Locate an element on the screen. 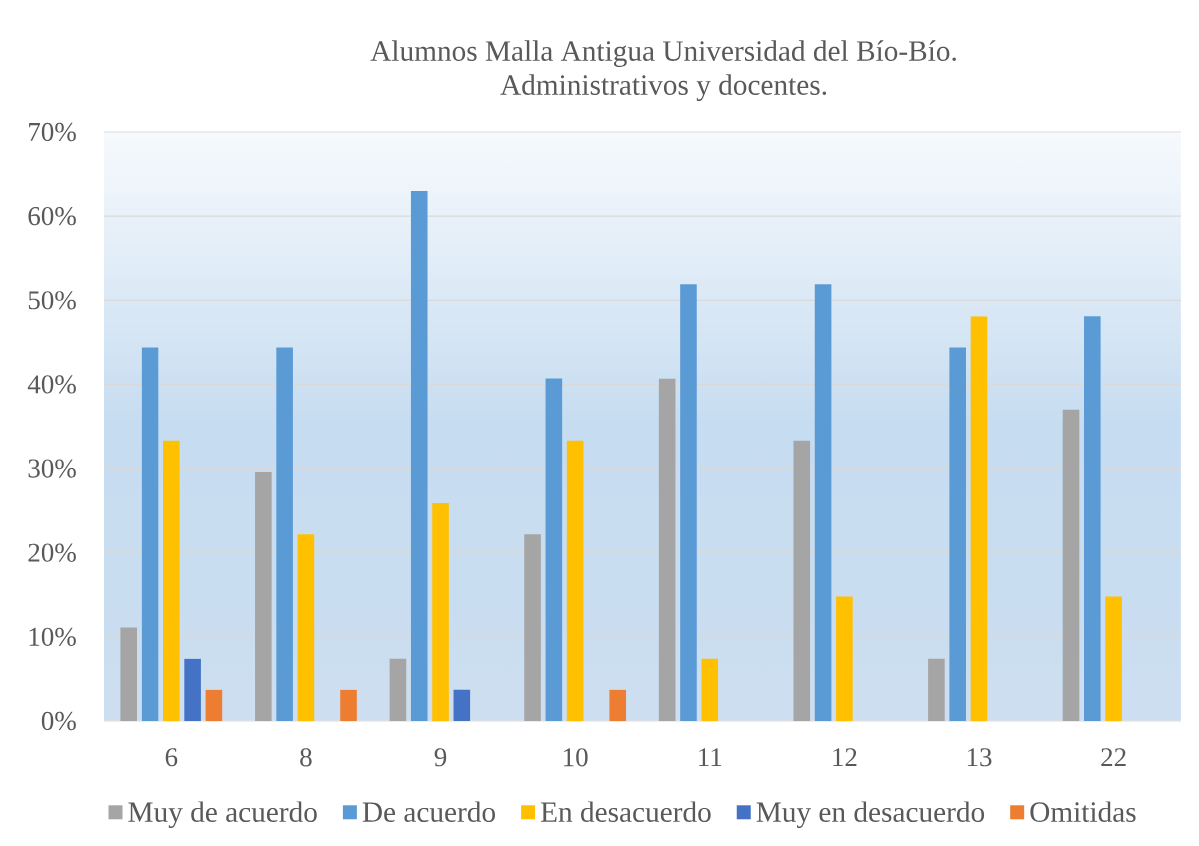  y-tick-label: 0% is located at coordinates (58, 721).